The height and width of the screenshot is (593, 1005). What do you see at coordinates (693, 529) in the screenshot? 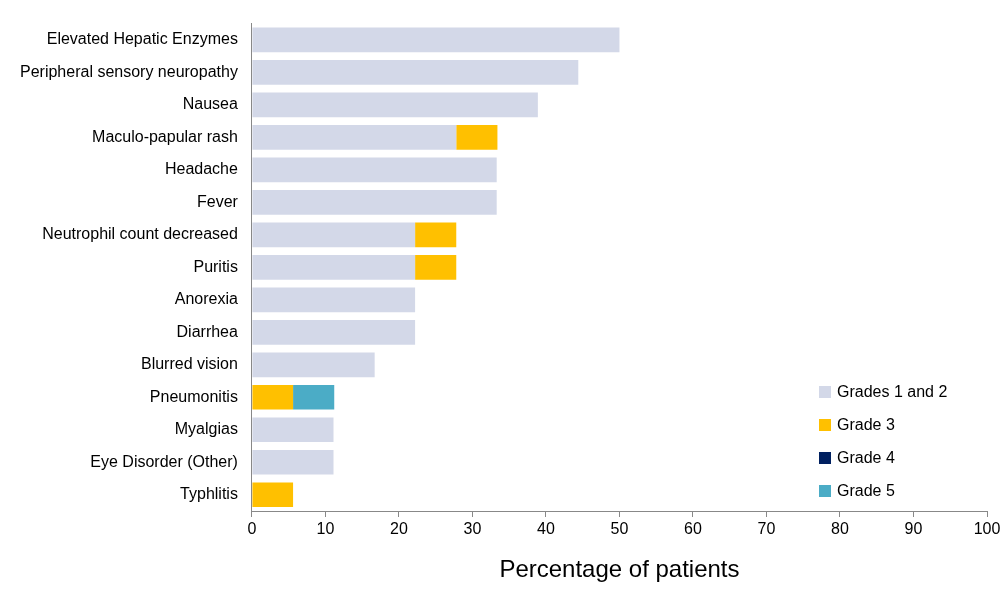
I see `x-tick-label: 60` at bounding box center [693, 529].